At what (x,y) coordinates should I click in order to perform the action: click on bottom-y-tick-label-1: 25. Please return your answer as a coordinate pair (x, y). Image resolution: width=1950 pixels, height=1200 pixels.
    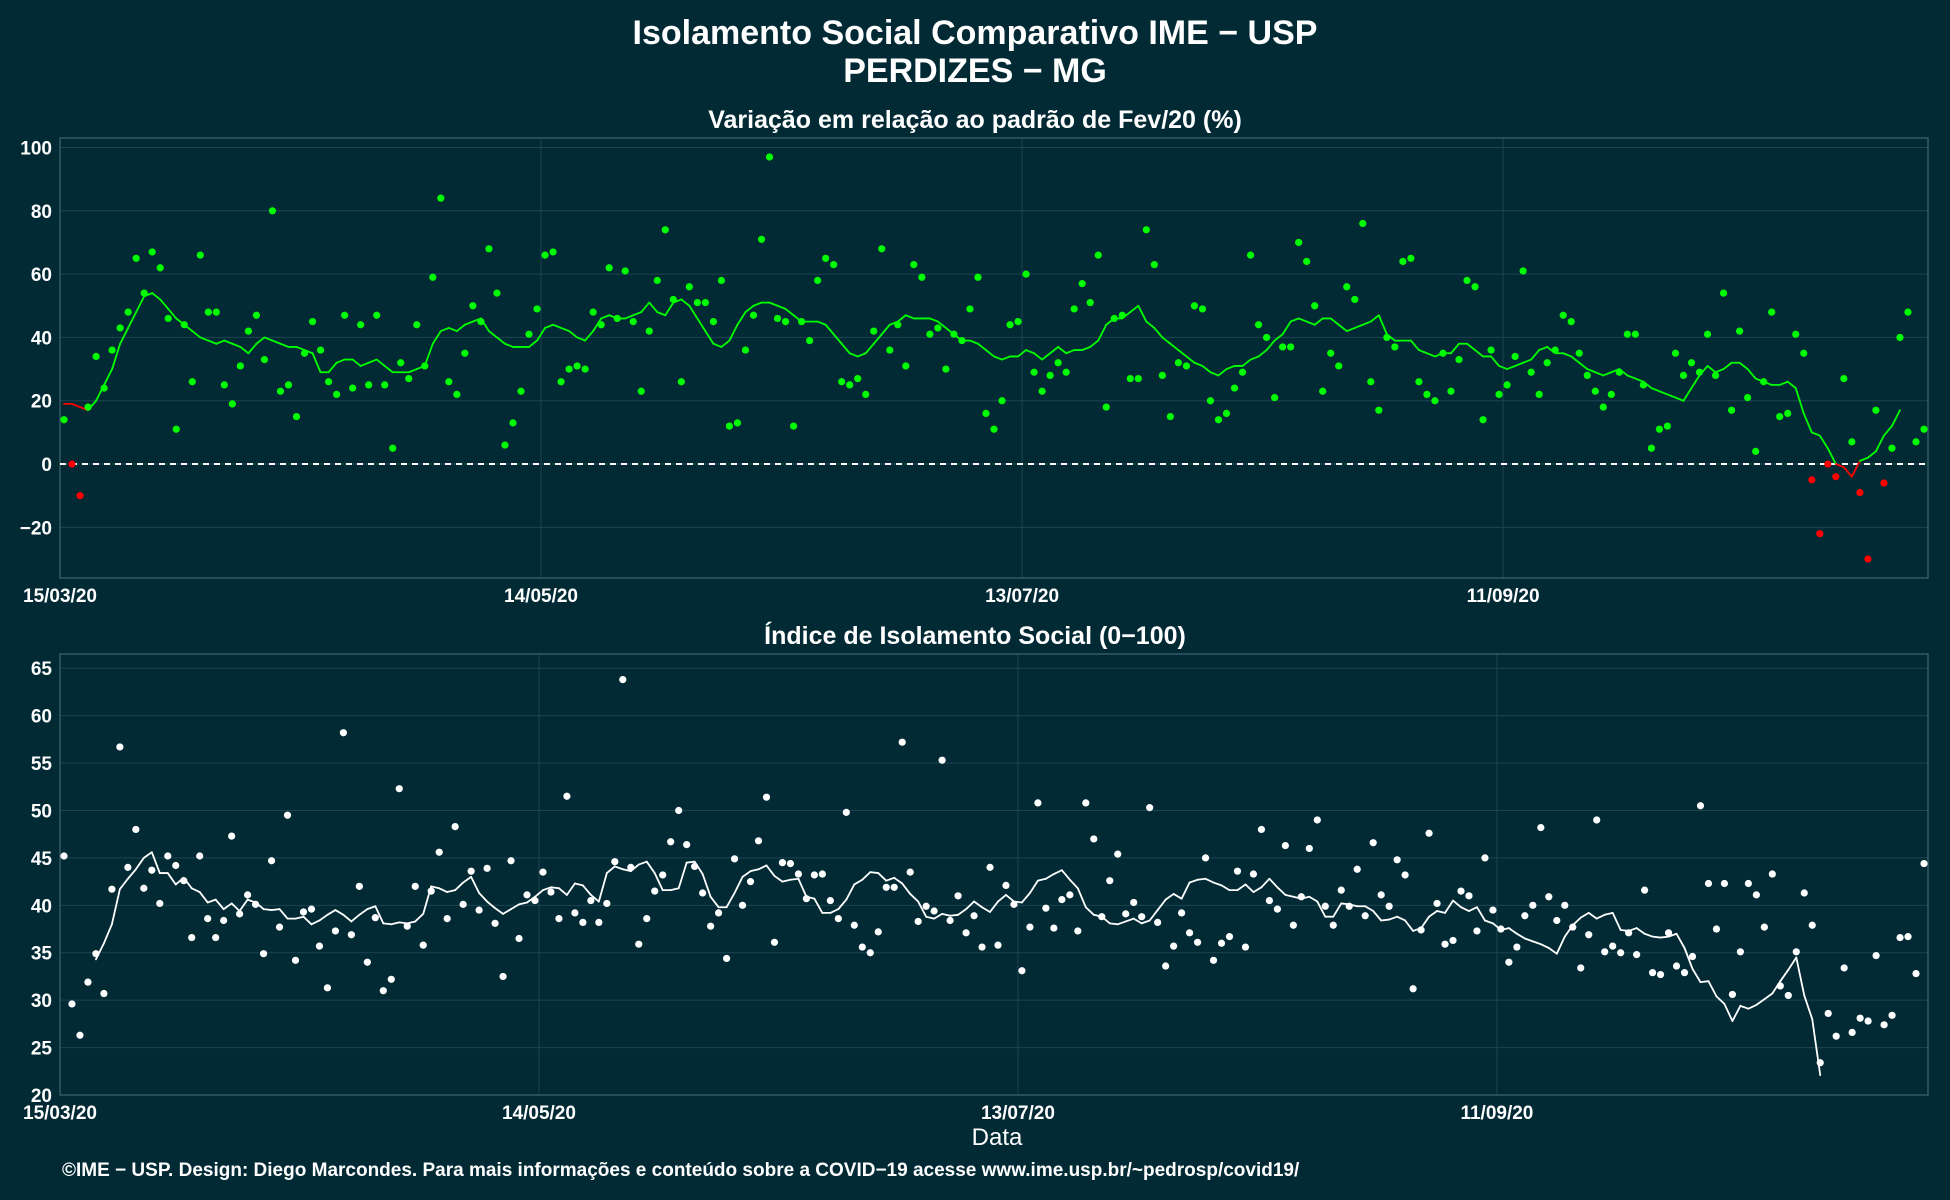
    Looking at the image, I should click on (42, 1049).